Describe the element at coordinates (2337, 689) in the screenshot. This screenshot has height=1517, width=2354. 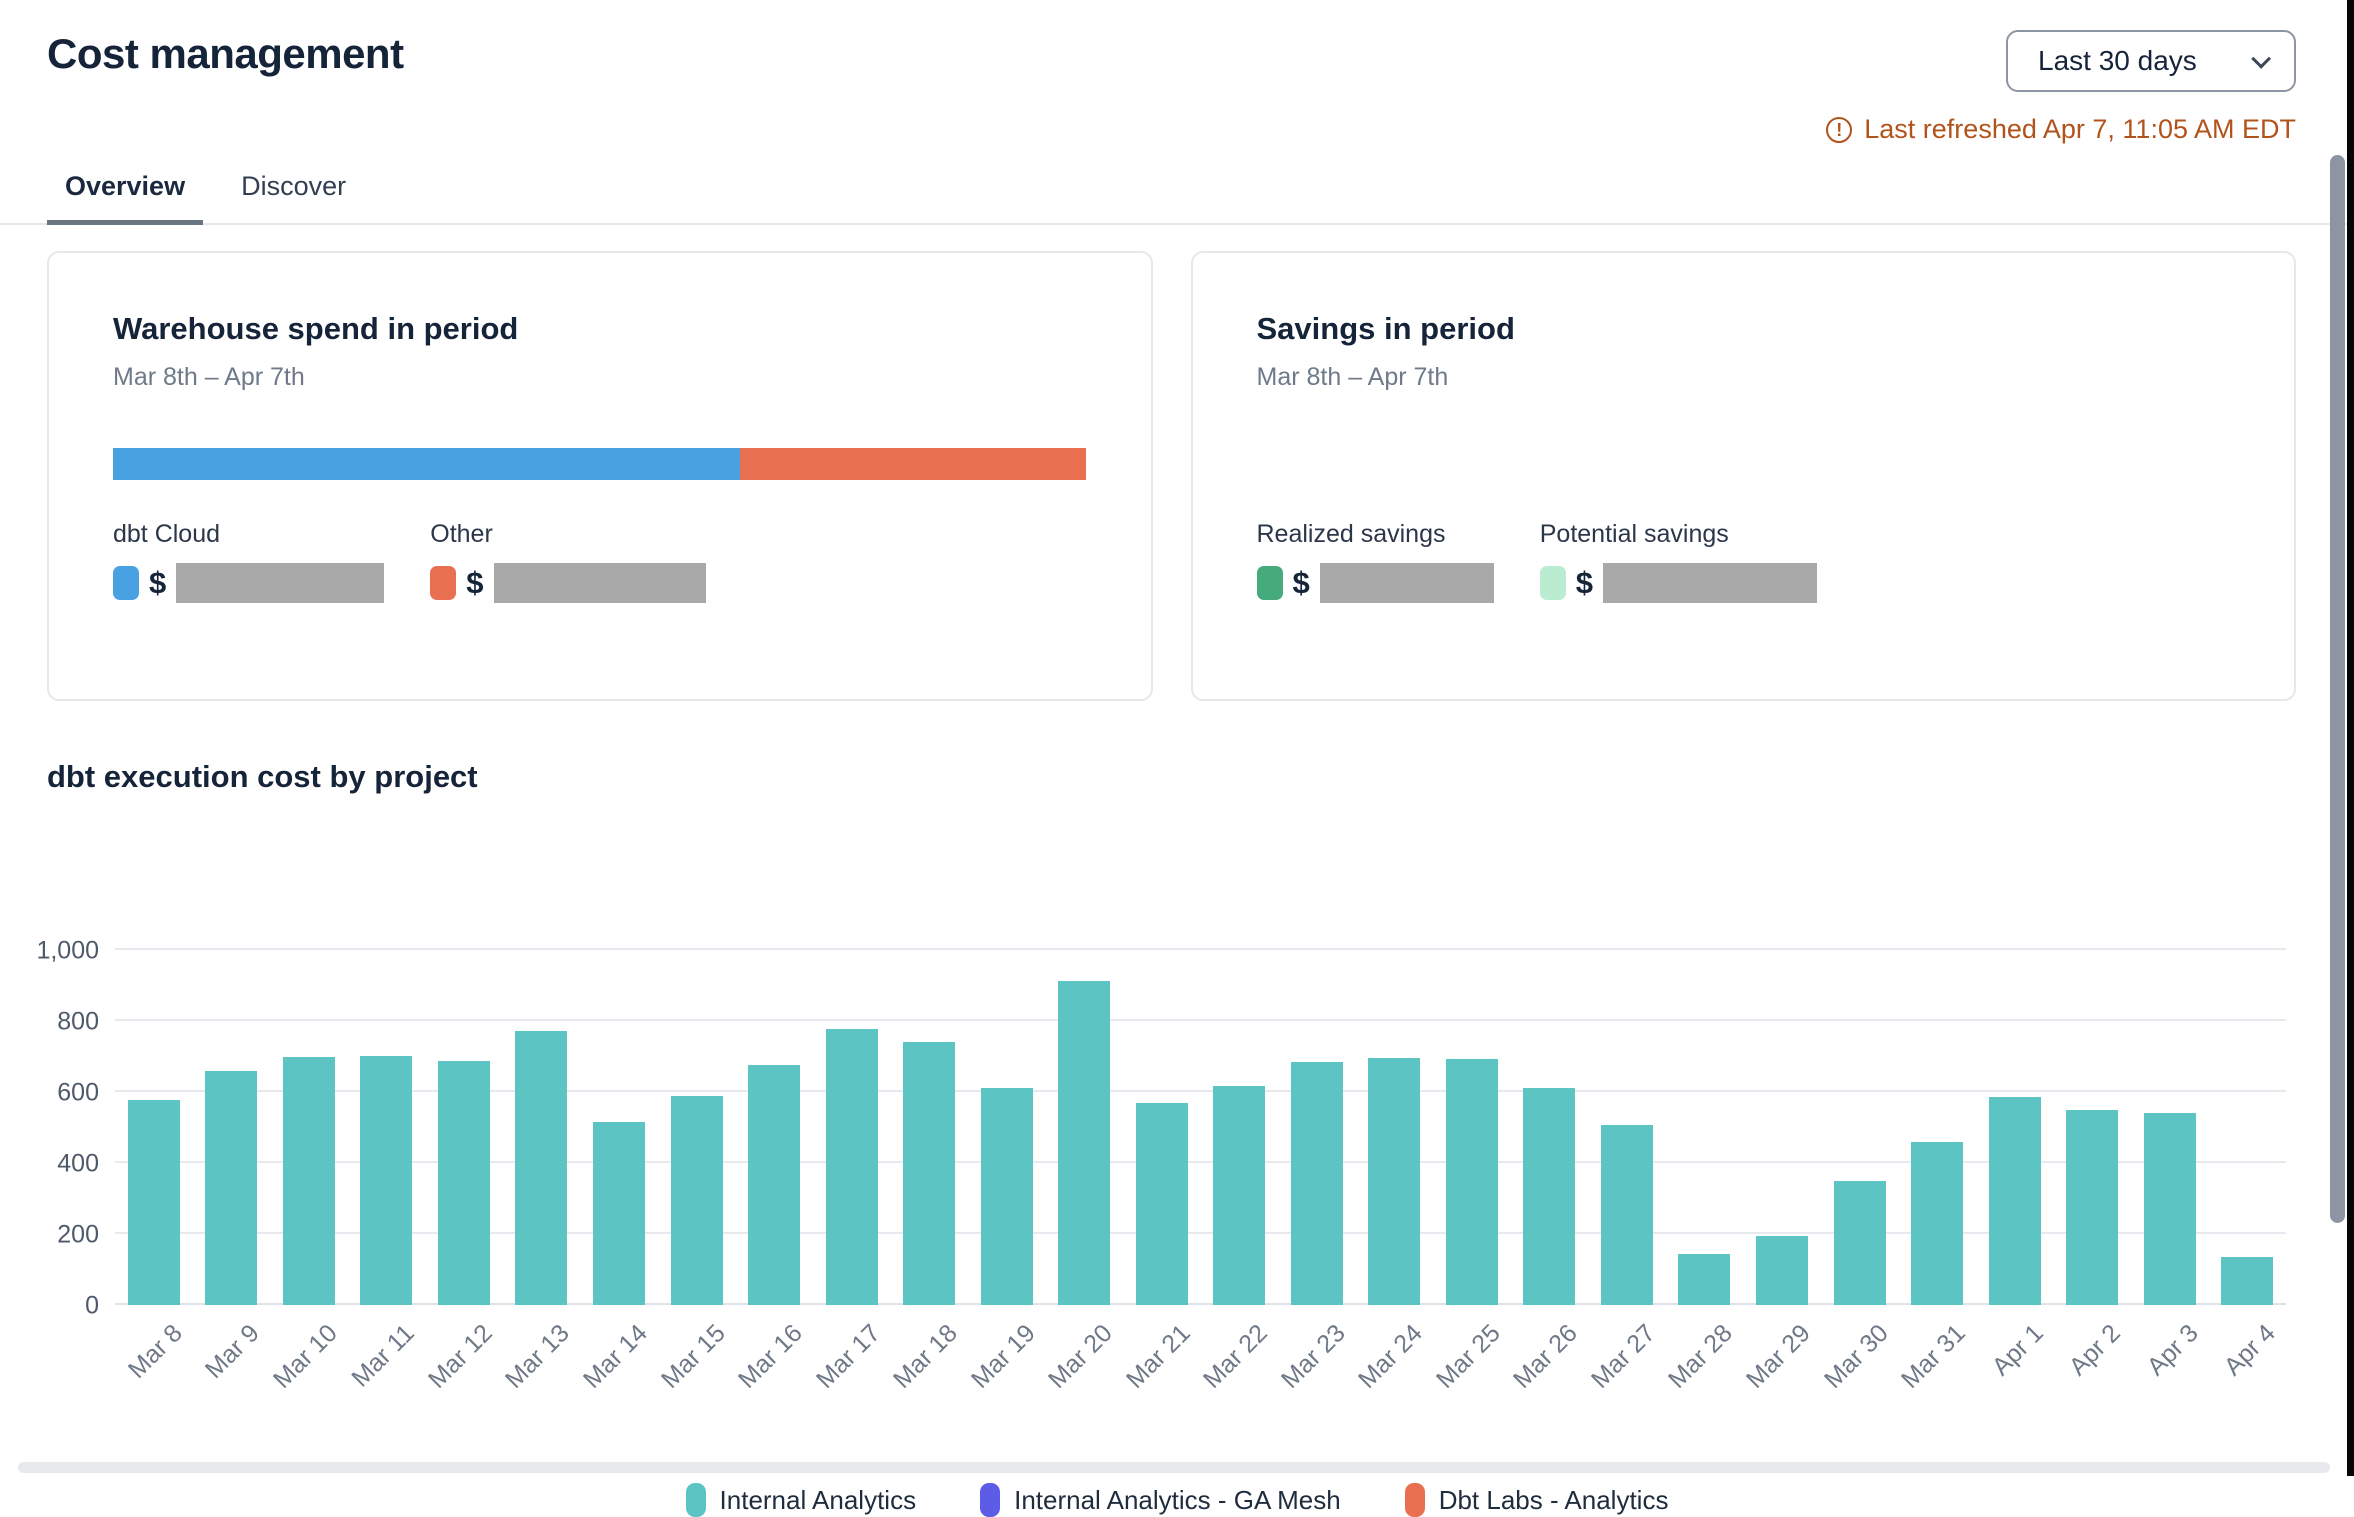
I see `vertical-scrollbar` at that location.